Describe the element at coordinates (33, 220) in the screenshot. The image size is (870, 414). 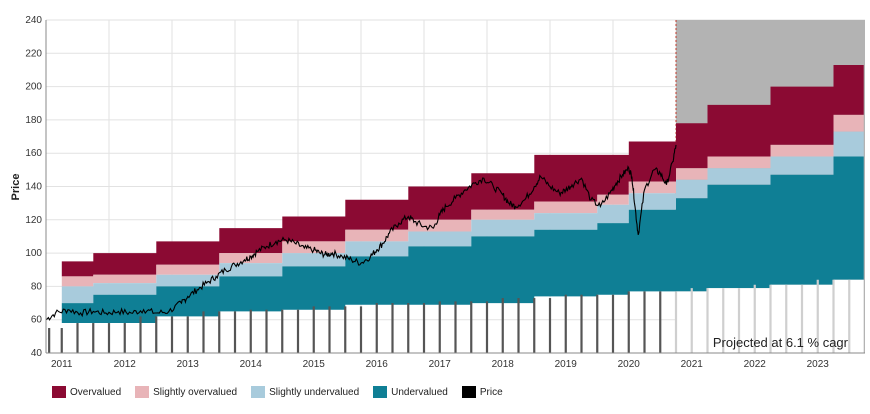
I see `y-tick-label: 120` at that location.